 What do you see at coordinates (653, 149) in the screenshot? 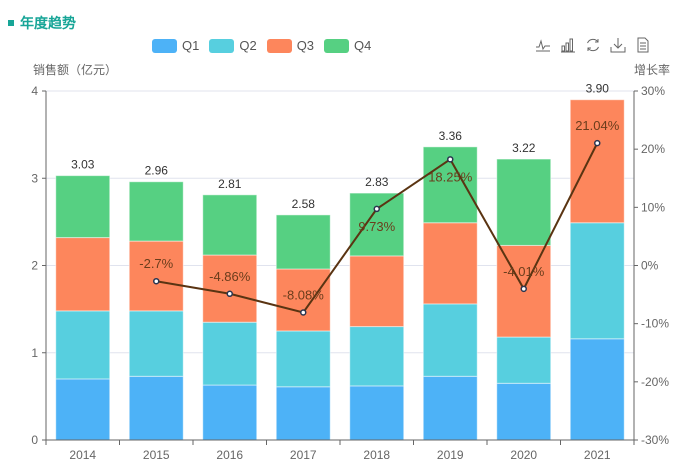
I see `y-right-tick-label: 20%` at bounding box center [653, 149].